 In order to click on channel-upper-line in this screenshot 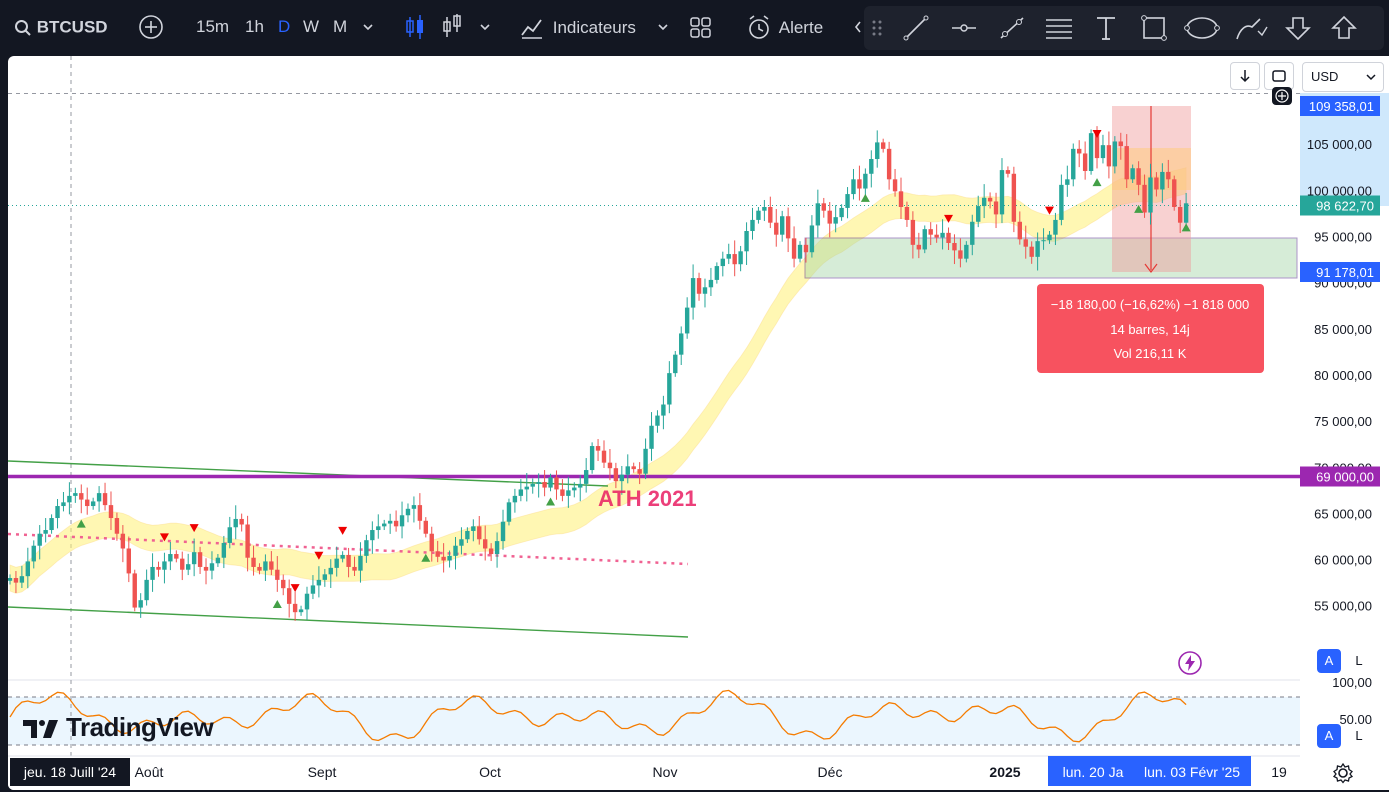, I will do `click(308, 473)`.